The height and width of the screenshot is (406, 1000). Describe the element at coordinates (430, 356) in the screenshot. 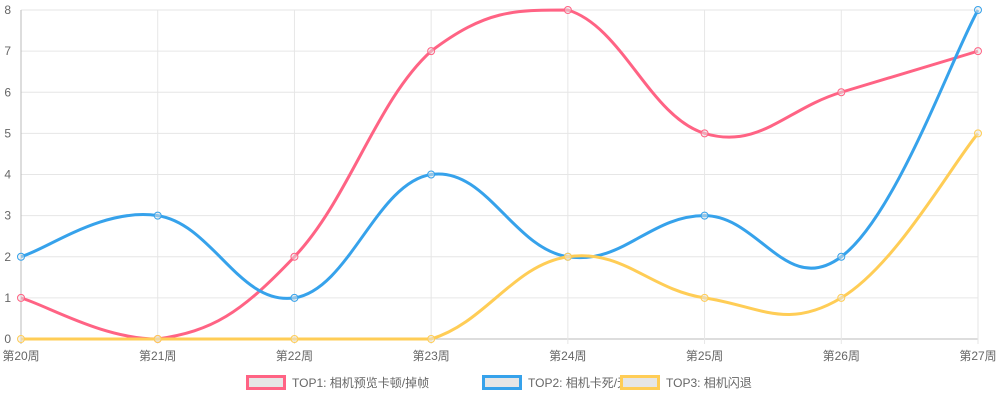

I see `x-tick-label: 第23周` at that location.